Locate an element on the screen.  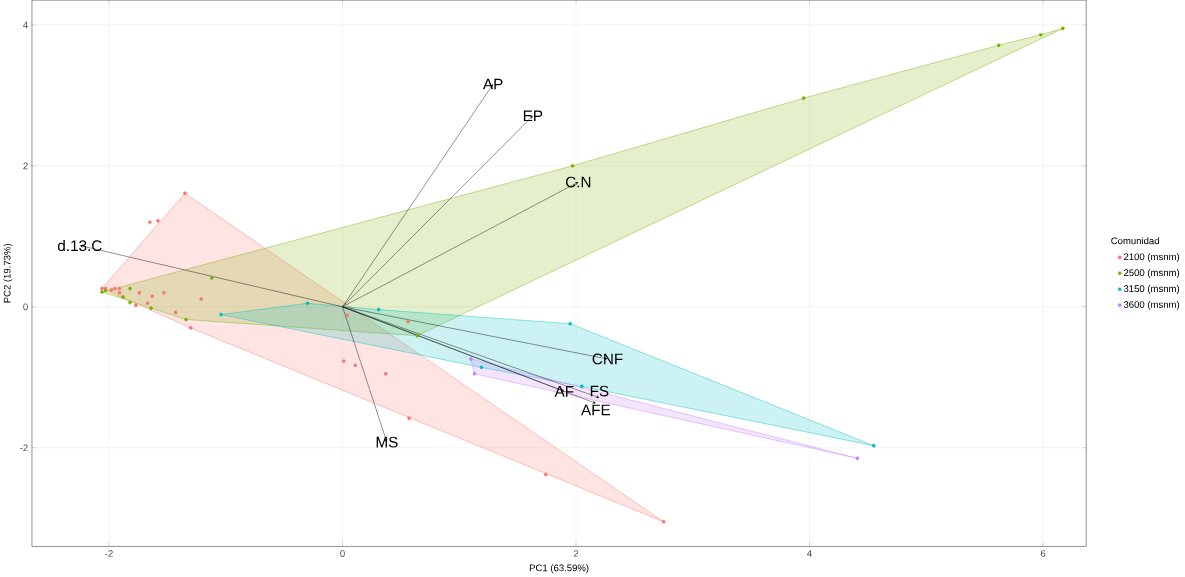
y-tick-label: 0 is located at coordinates (25, 307).